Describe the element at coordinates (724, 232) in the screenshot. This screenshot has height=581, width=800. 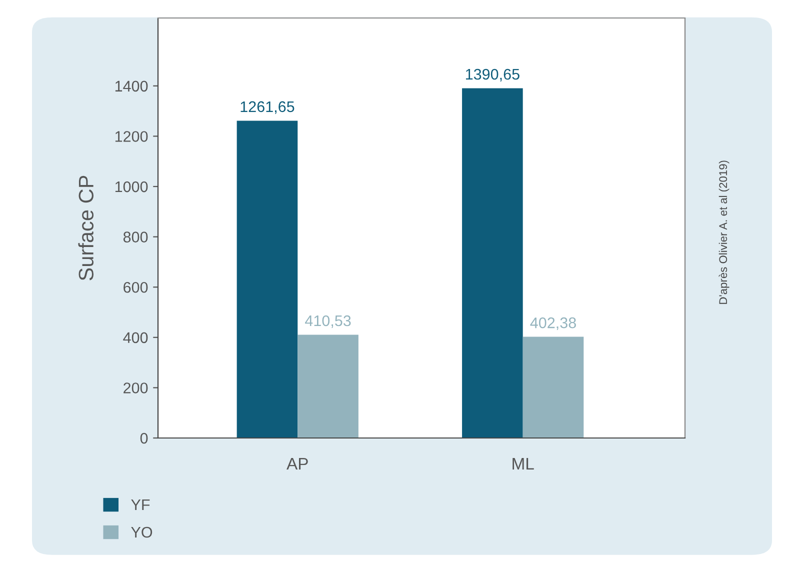
I see `text: D'après Olivier A. et al (2019)` at that location.